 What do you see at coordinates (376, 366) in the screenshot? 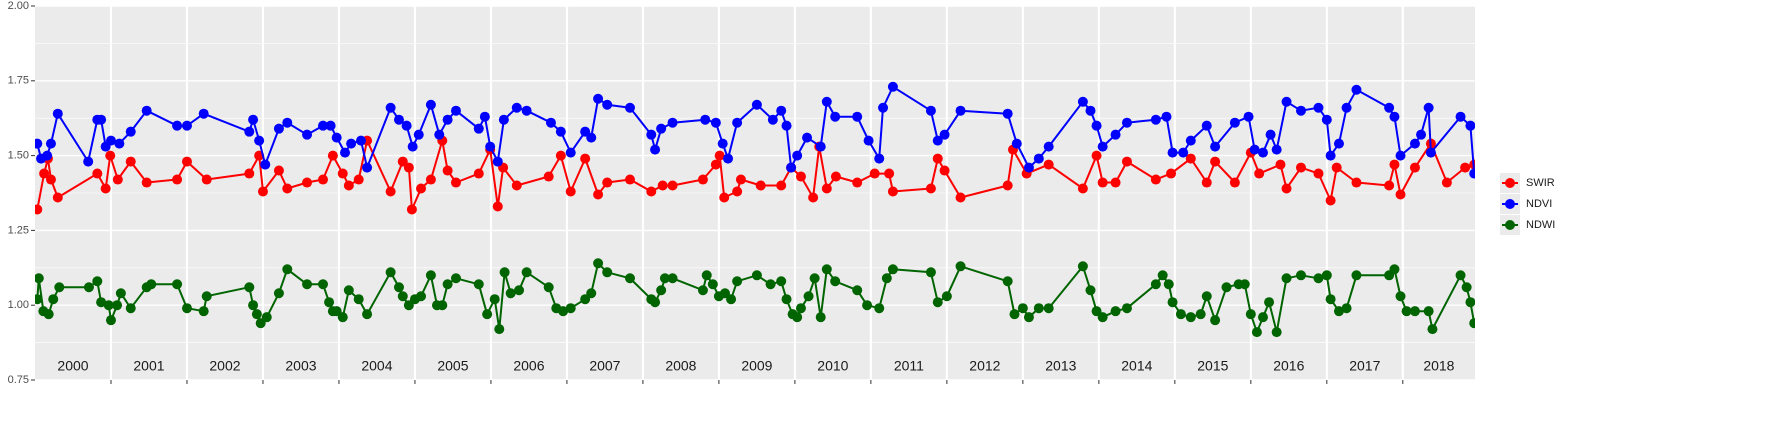
I see `year-label: 2004` at bounding box center [376, 366].